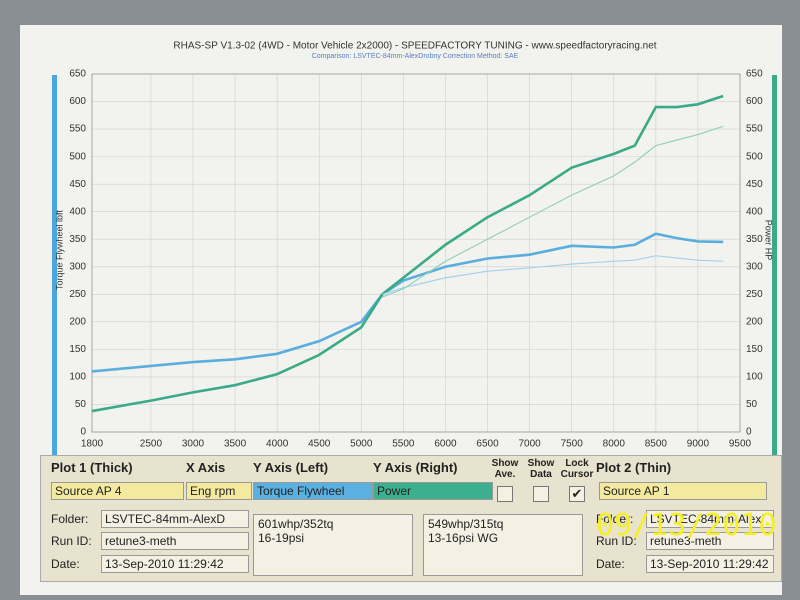 The image size is (800, 600). What do you see at coordinates (277, 444) in the screenshot?
I see `x-tick-label: 4000` at bounding box center [277, 444].